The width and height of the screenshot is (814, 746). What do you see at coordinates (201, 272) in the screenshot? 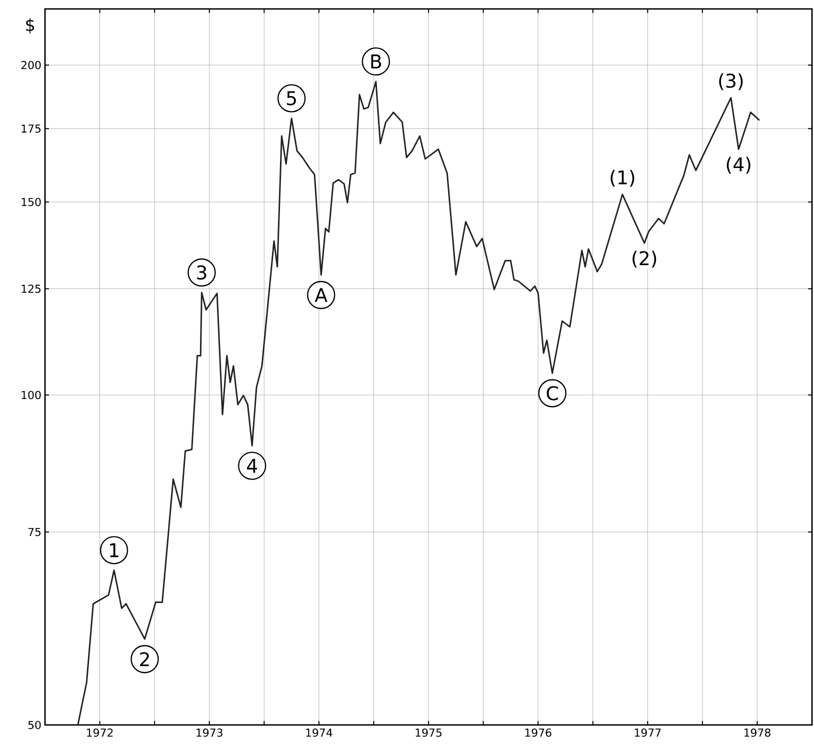
I see `annotation: 3` at bounding box center [201, 272].